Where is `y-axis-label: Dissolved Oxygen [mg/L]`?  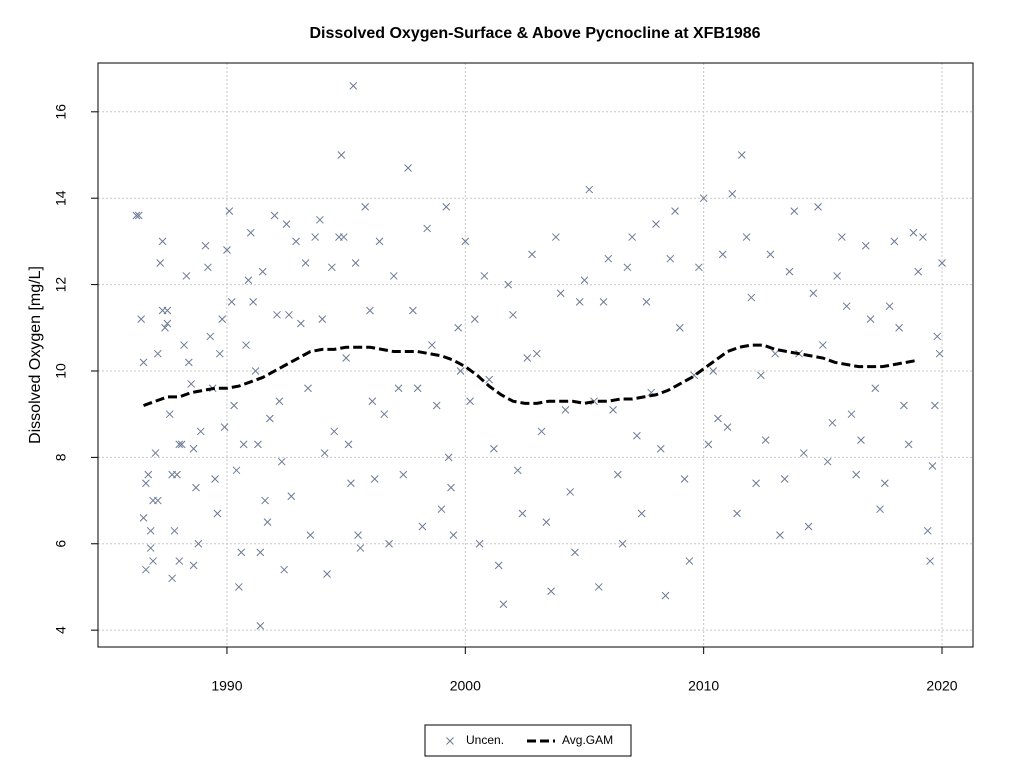
y-axis-label: Dissolved Oxygen [mg/L] is located at coordinates (35, 355).